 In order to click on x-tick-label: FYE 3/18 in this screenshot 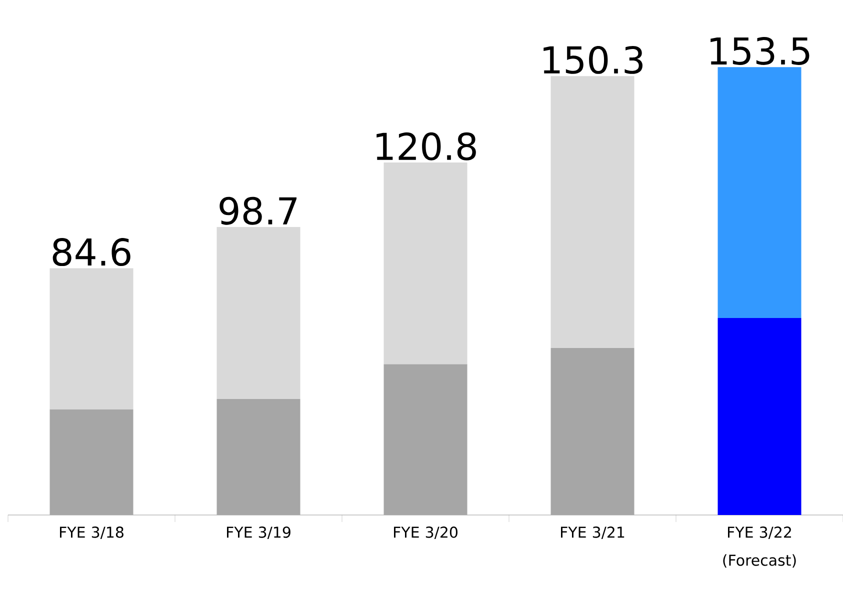, I will do `click(92, 533)`.